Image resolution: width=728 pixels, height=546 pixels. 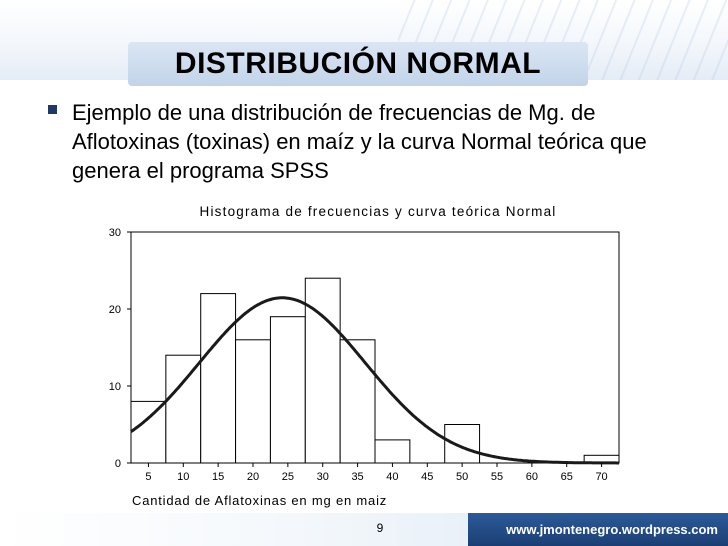 What do you see at coordinates (118, 464) in the screenshot?
I see `y-tick-label: 0` at bounding box center [118, 464].